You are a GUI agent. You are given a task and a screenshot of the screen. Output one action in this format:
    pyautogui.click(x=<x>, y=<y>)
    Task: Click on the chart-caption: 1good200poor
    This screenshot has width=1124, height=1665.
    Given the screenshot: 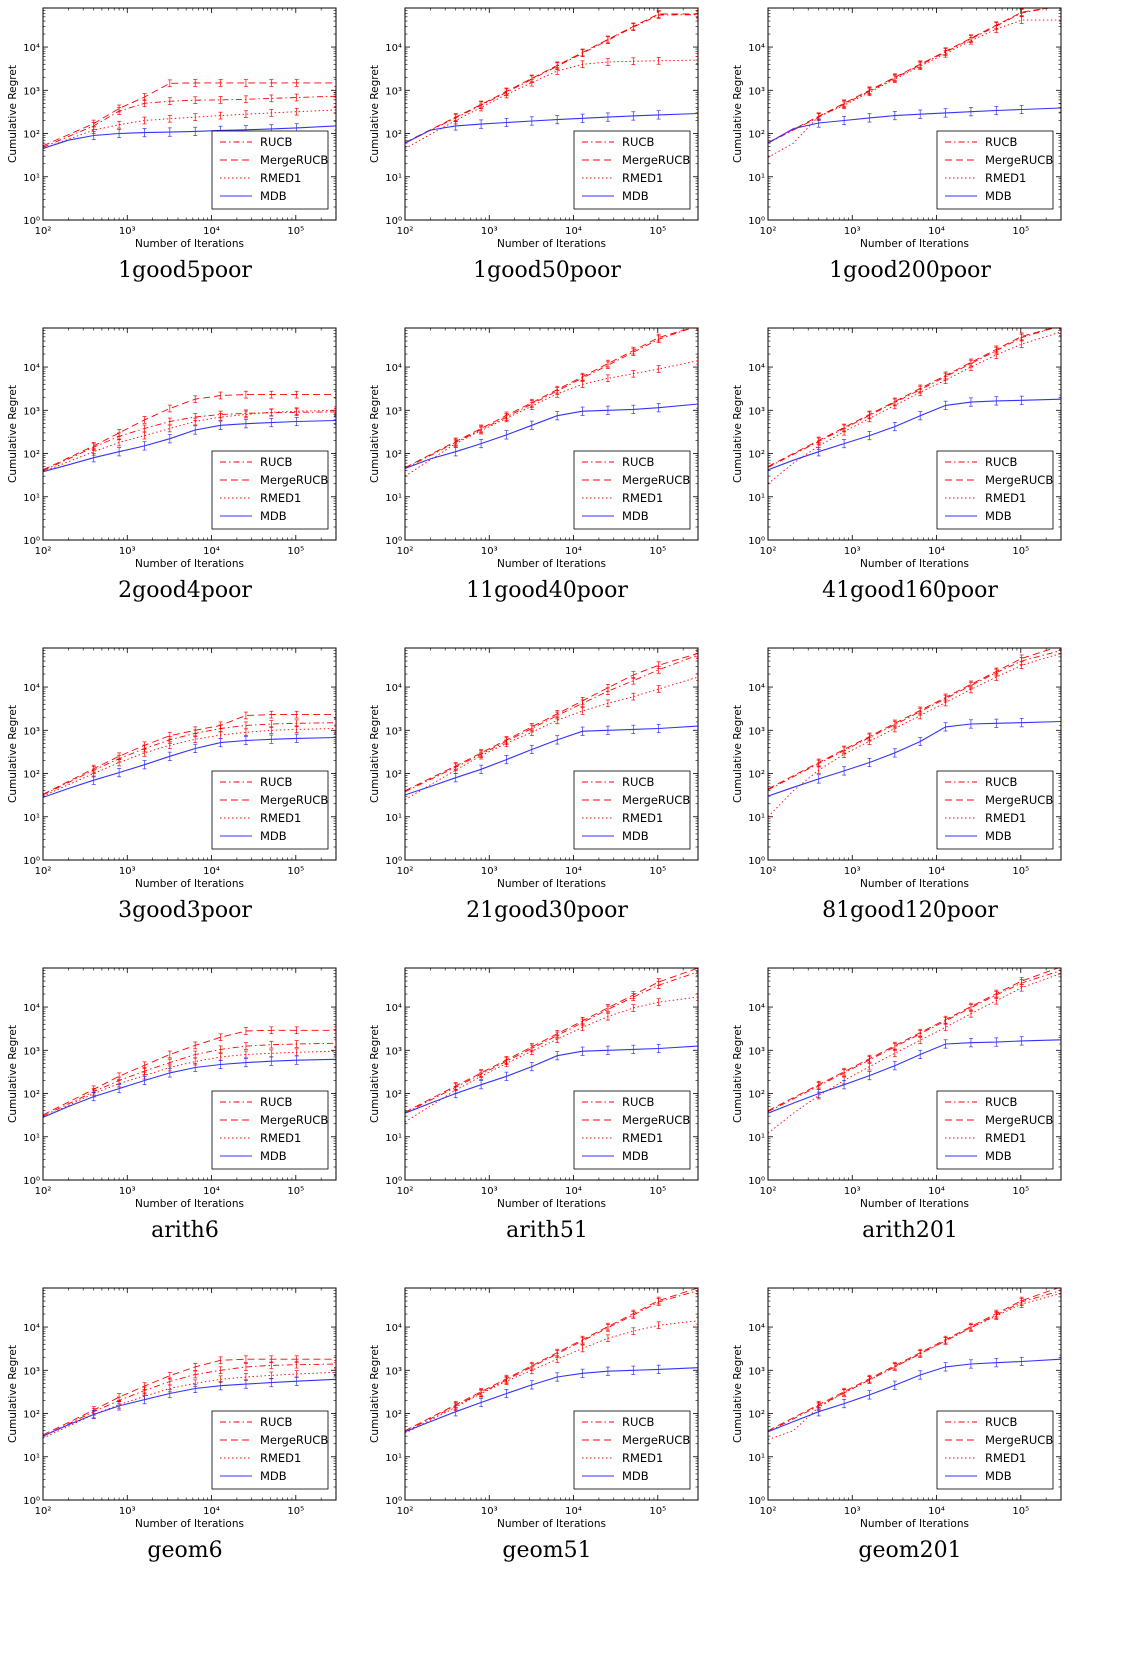 What is the action you would take?
    pyautogui.click(x=910, y=270)
    